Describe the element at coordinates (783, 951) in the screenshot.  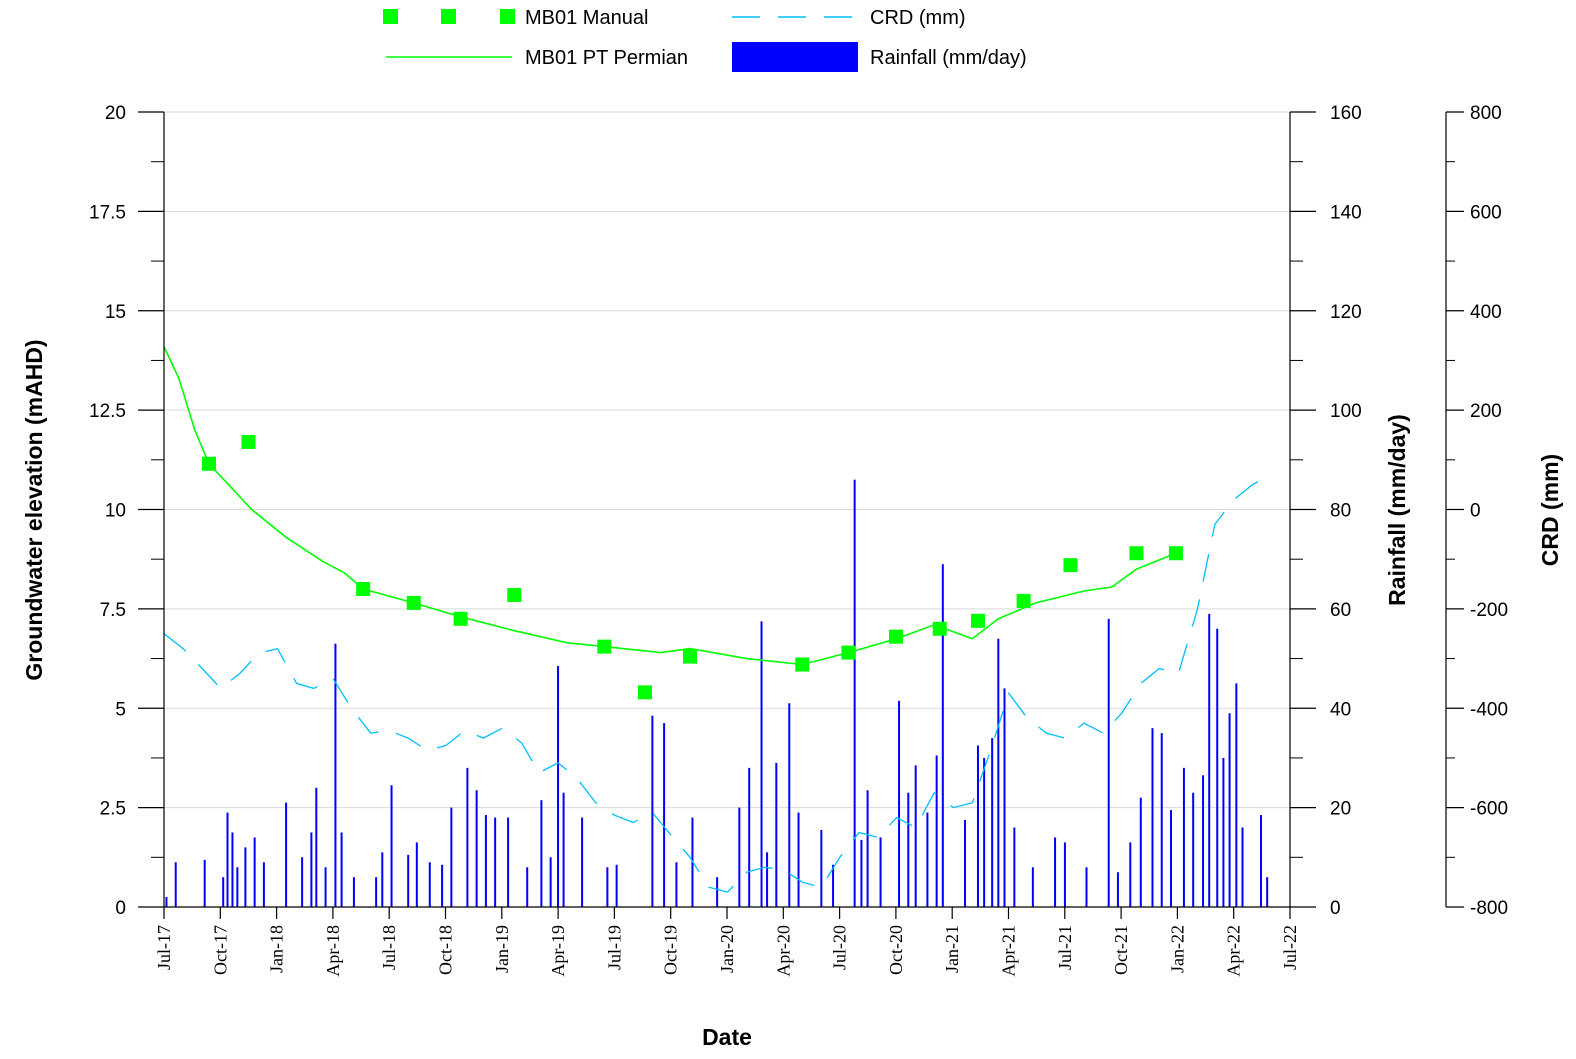
I see `x-tick-label: Apr-20` at that location.